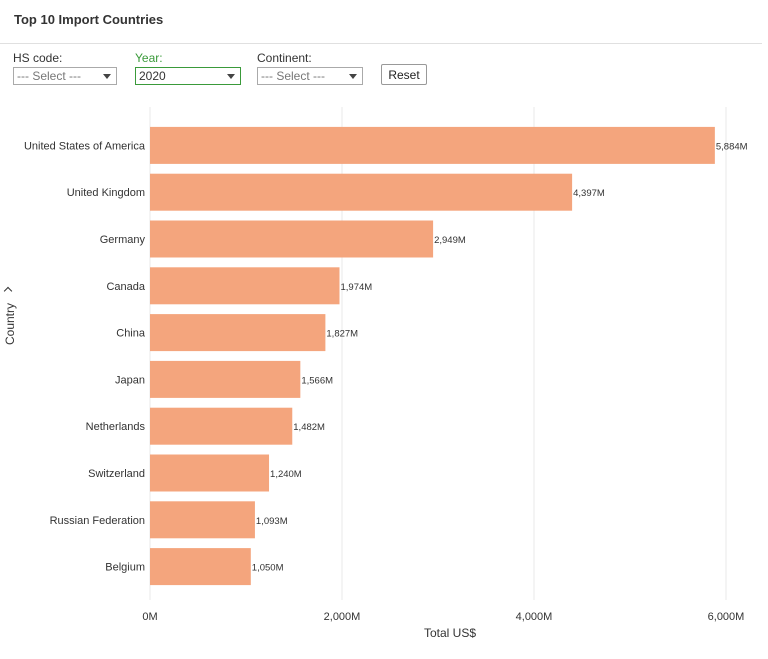  I want to click on year-value: 2020, so click(152, 76).